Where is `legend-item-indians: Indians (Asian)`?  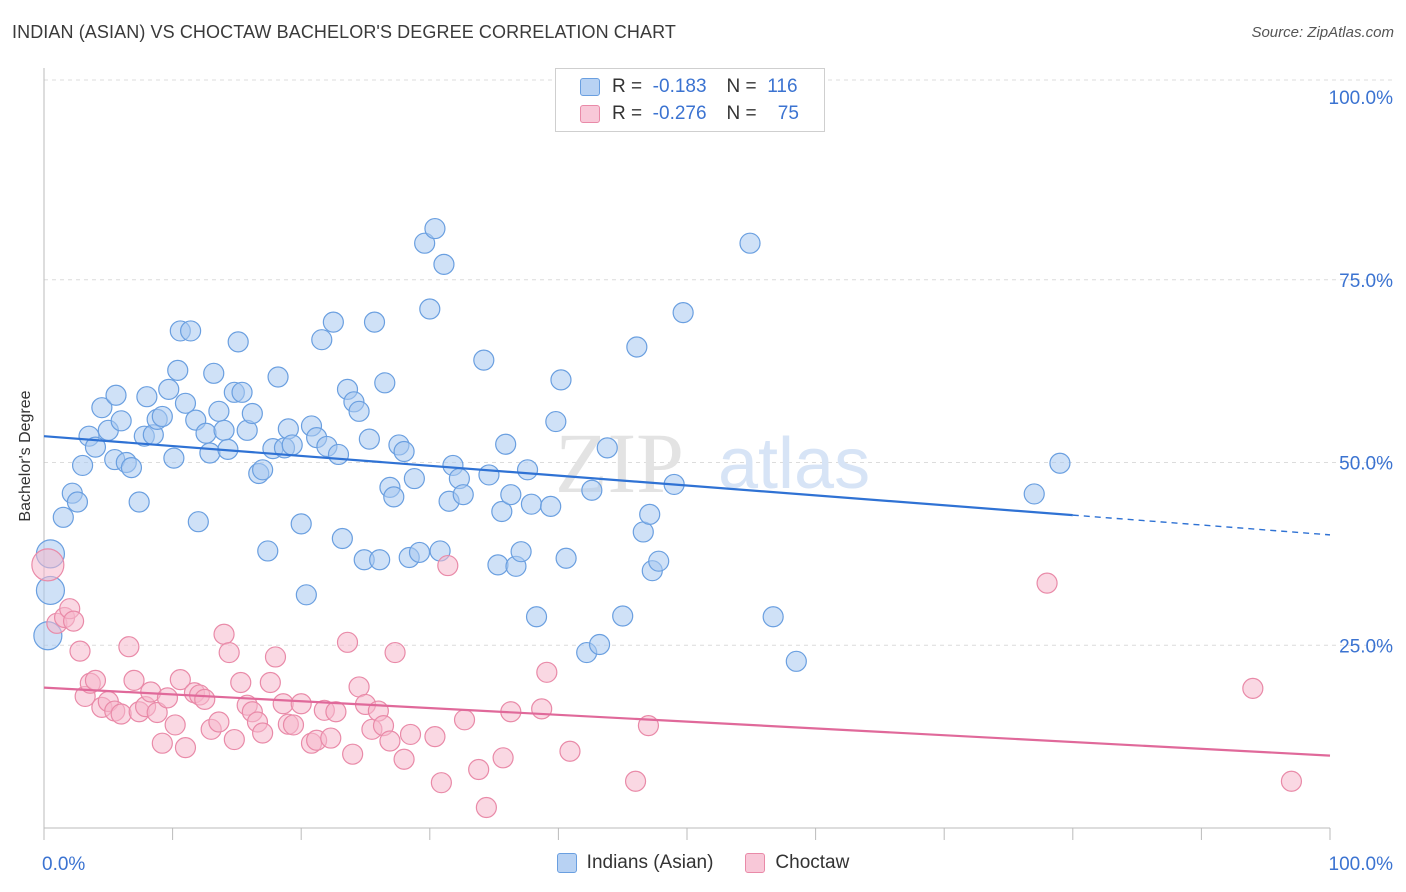 legend-item-indians: Indians (Asian) is located at coordinates (634, 863).